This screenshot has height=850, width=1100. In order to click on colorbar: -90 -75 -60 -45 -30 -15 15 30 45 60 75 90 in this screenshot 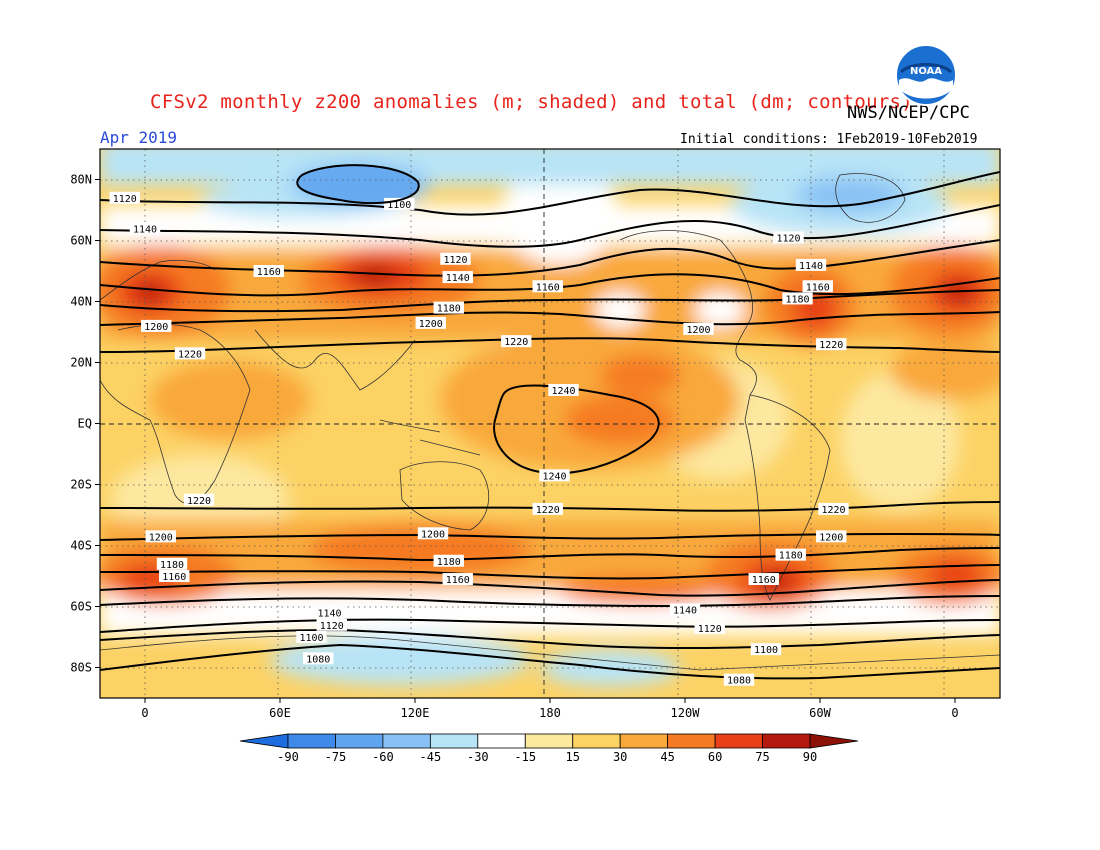, I will do `click(549, 748)`.